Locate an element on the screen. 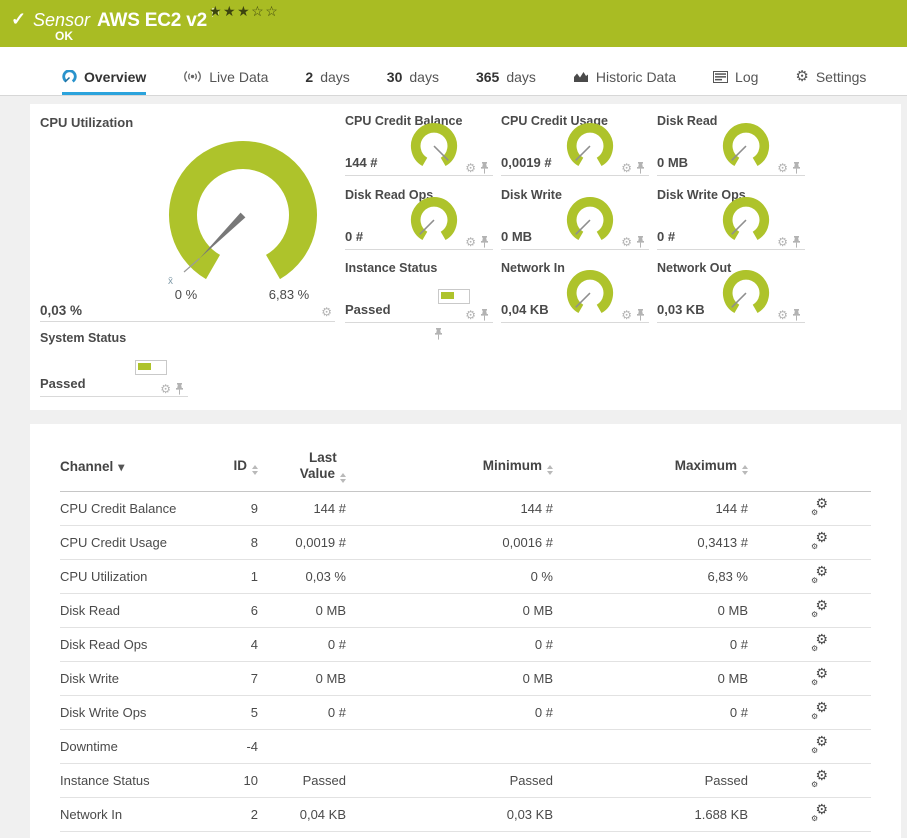  channel-id: -4 is located at coordinates (252, 747).